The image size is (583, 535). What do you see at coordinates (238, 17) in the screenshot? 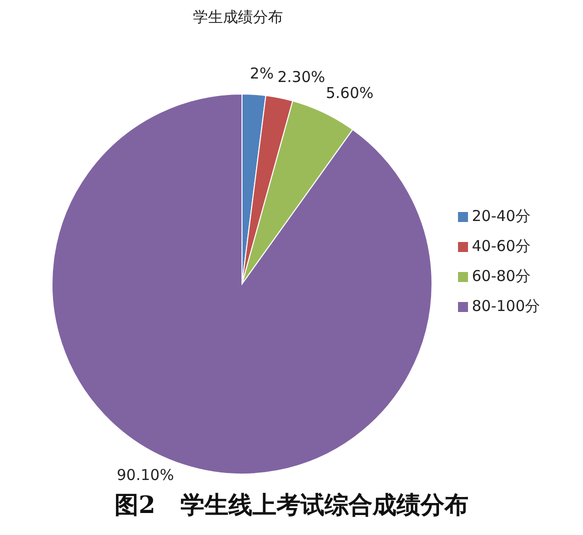
I see `chart-title: 学生成绩分布` at bounding box center [238, 17].